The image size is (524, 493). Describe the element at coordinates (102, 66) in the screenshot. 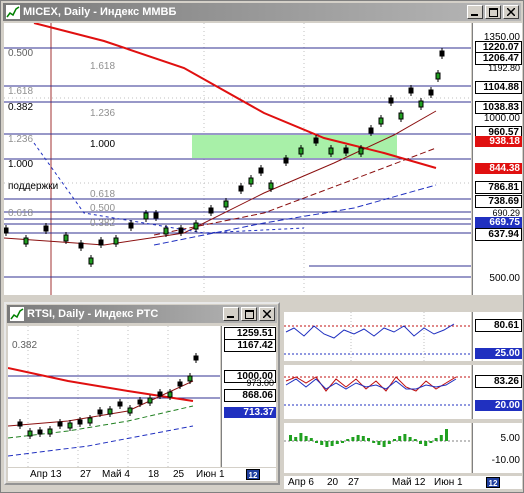

I see `fib-label-1: 1.618` at that location.